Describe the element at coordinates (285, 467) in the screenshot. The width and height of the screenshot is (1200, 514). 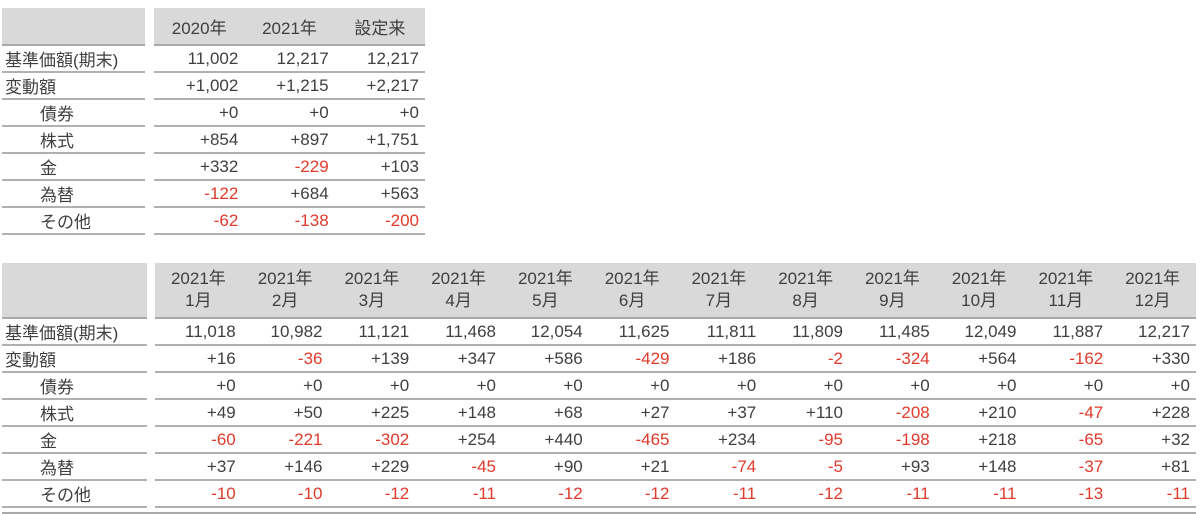
I see `value-cell: +146` at that location.